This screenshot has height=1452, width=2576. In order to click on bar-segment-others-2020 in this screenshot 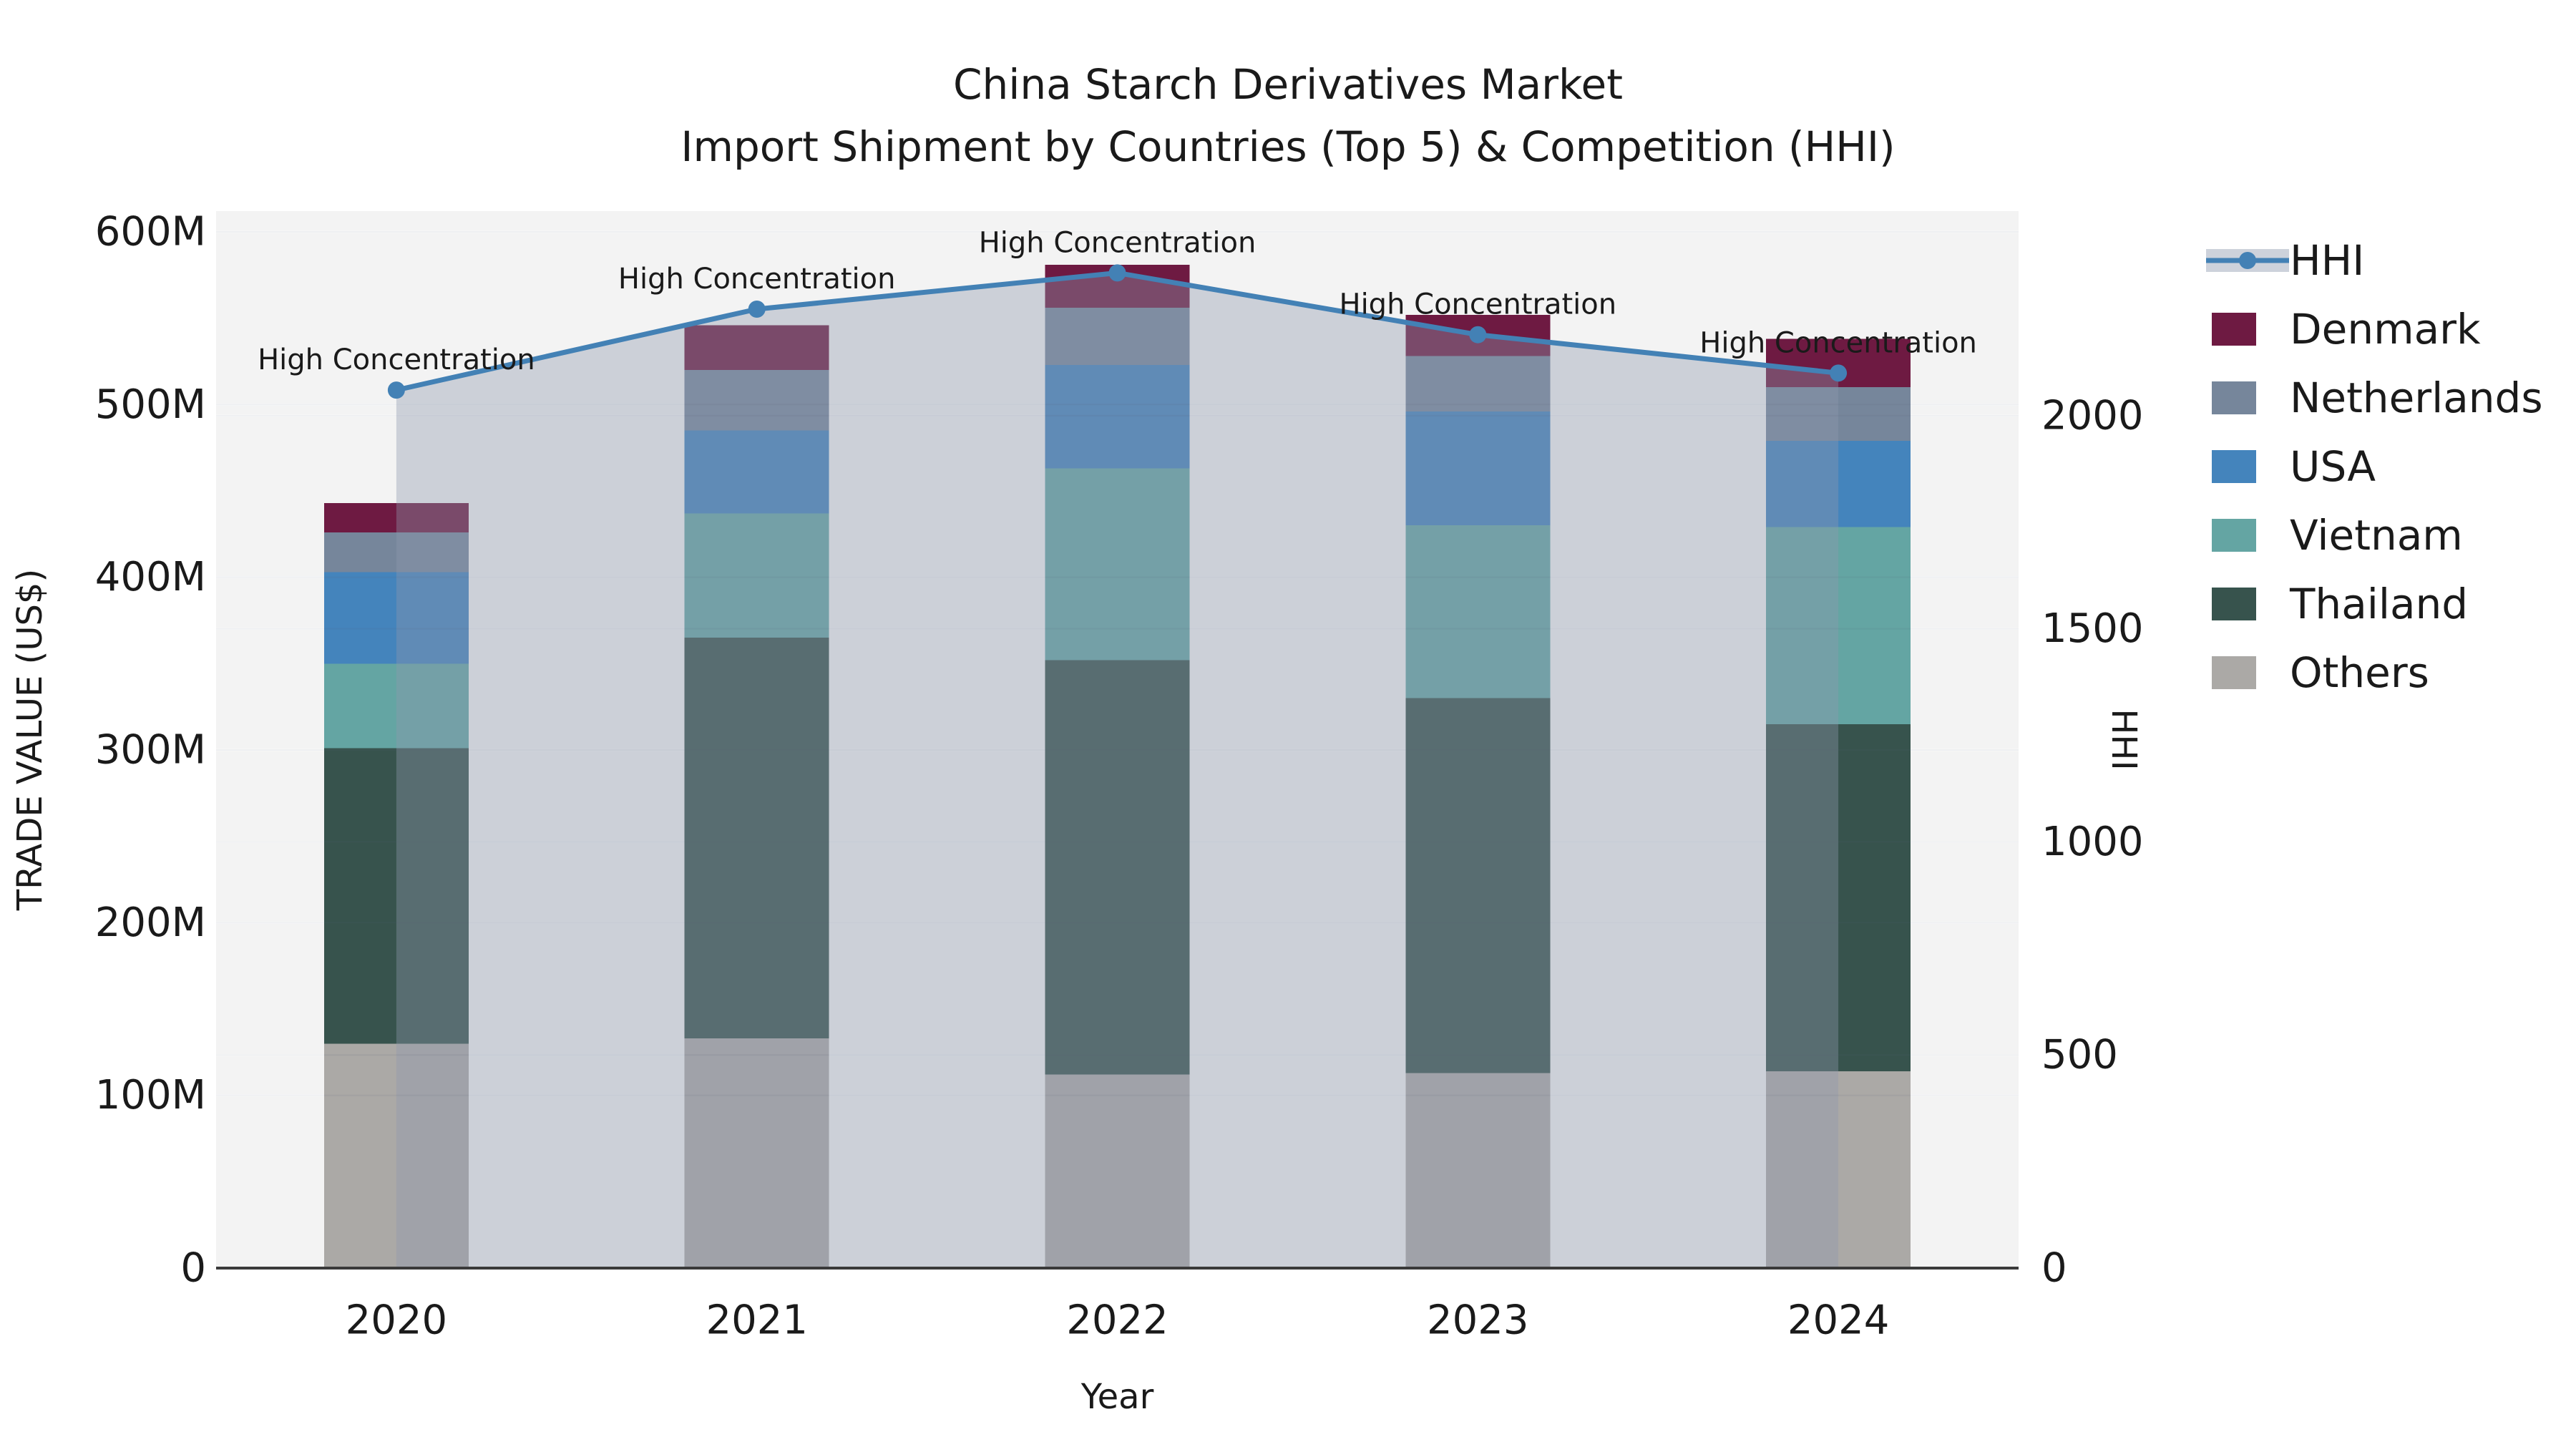, I will do `click(396, 1155)`.